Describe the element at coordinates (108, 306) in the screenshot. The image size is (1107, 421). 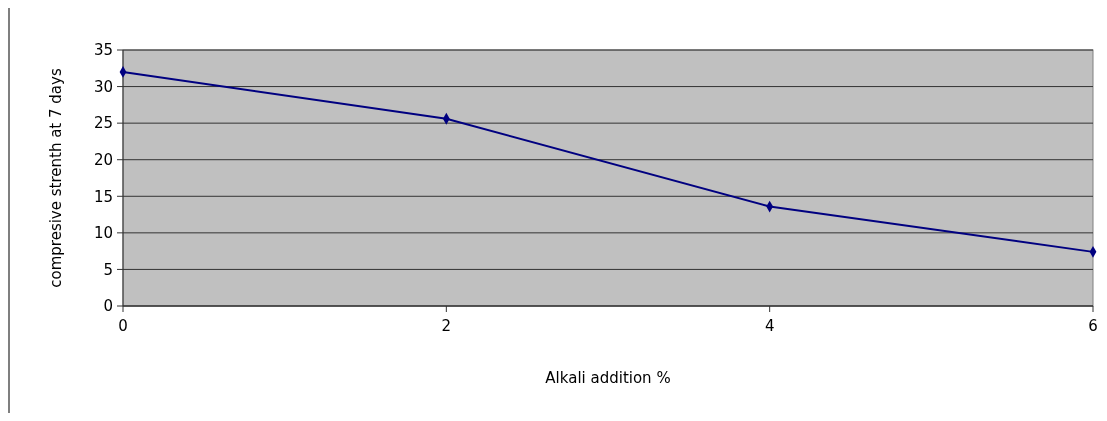
I see `y-tick-label: 0` at that location.